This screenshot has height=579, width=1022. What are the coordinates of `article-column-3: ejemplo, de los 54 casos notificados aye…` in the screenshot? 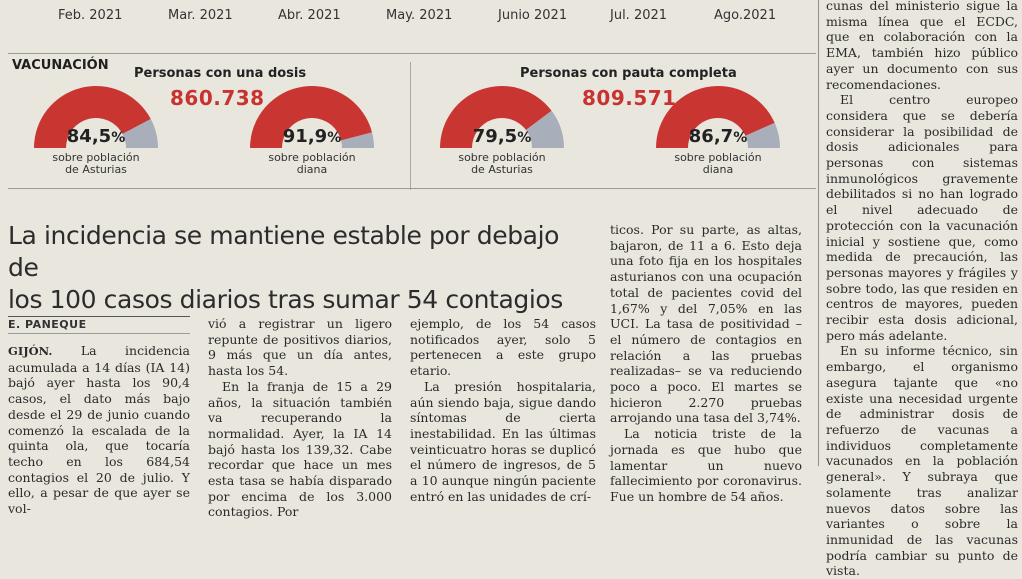 It's located at (503, 410).